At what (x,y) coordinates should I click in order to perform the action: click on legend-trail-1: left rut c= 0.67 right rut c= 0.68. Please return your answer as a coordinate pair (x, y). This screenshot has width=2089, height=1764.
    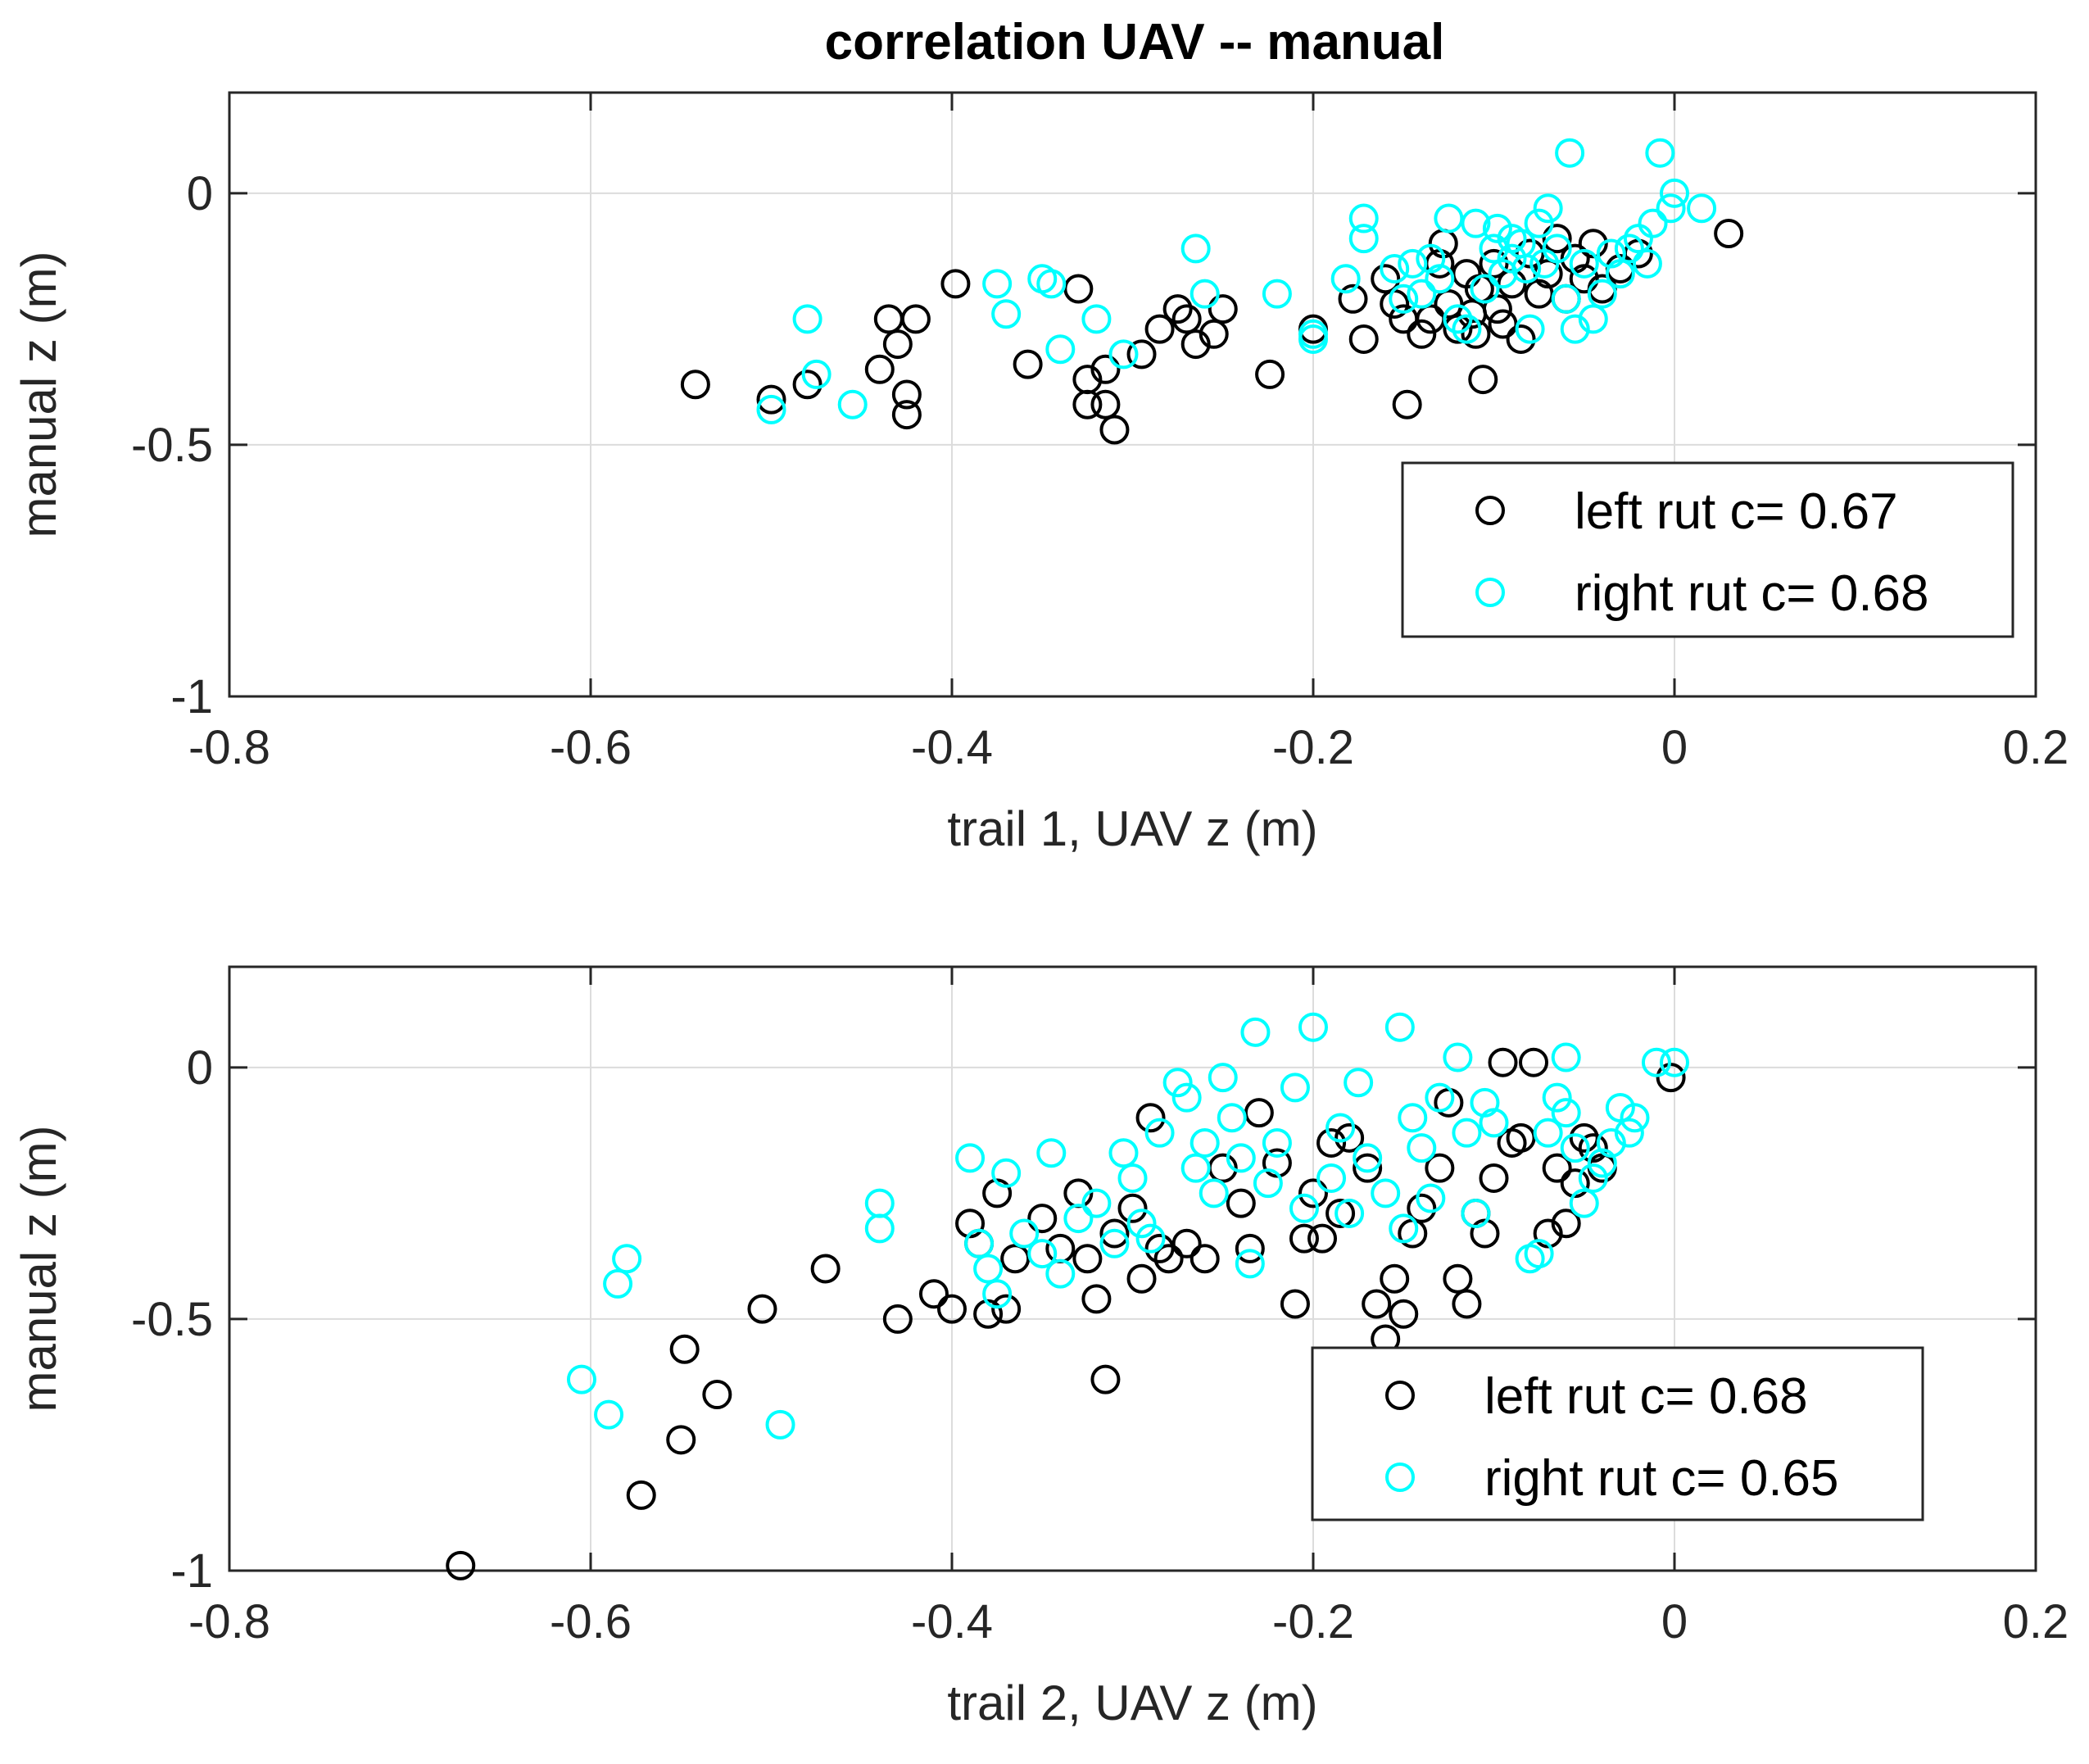
    Looking at the image, I should click on (1708, 549).